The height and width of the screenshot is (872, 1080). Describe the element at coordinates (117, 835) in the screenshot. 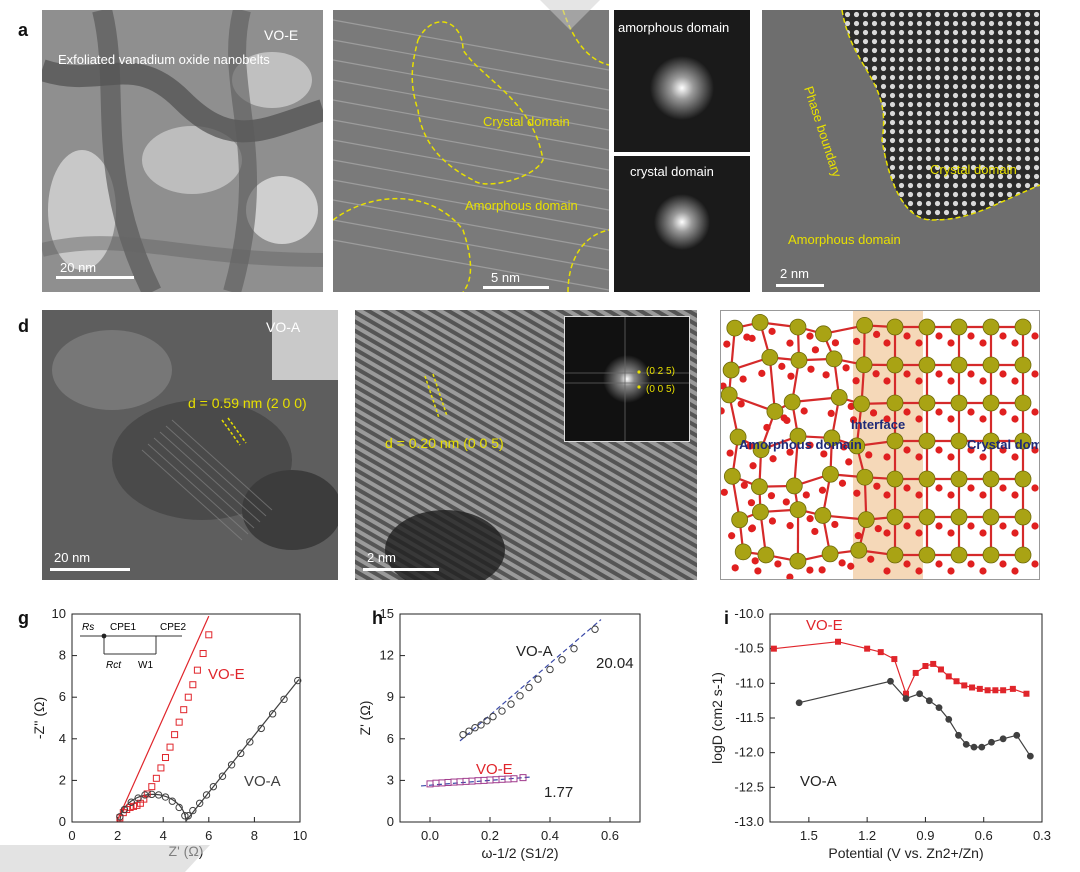

I see `x-tick-label: 2` at that location.